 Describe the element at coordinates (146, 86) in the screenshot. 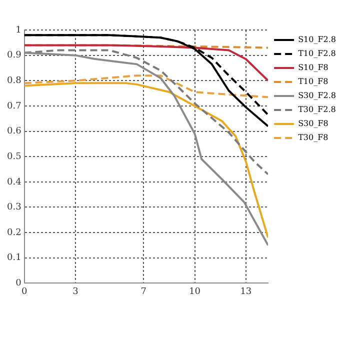

I see `line-series` at that location.